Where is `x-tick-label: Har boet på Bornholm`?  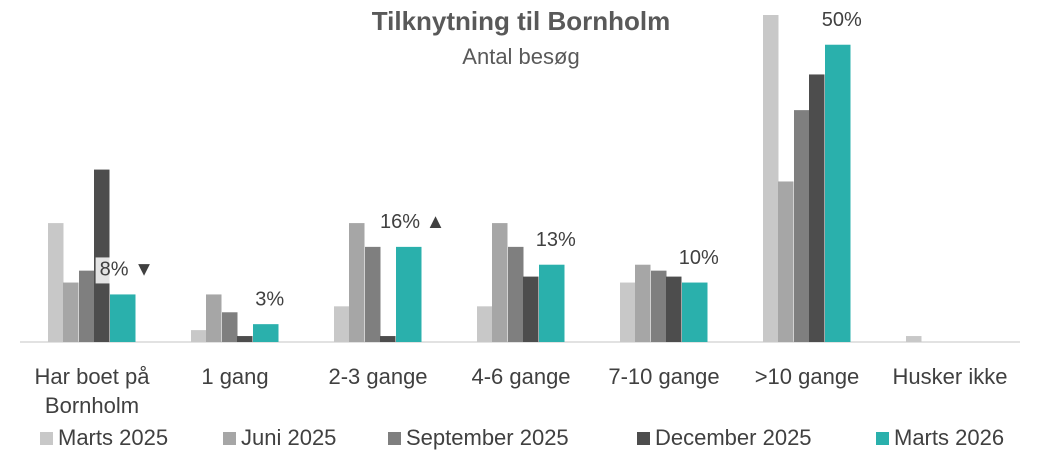 x-tick-label: Har boet på Bornholm is located at coordinates (92, 391).